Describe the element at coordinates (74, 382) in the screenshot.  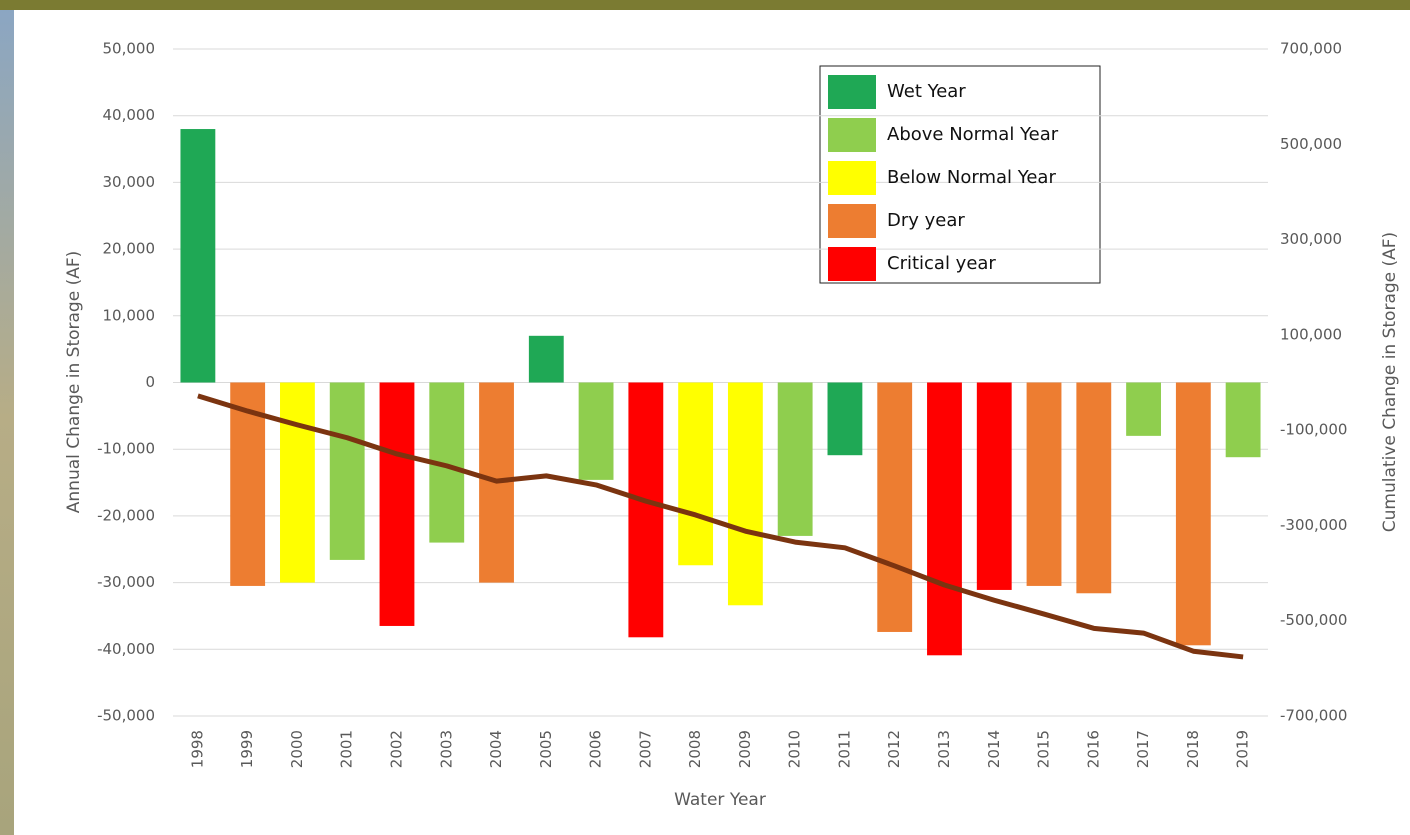
I see `y-axis-title: Annual Change in Storage (AF)` at that location.